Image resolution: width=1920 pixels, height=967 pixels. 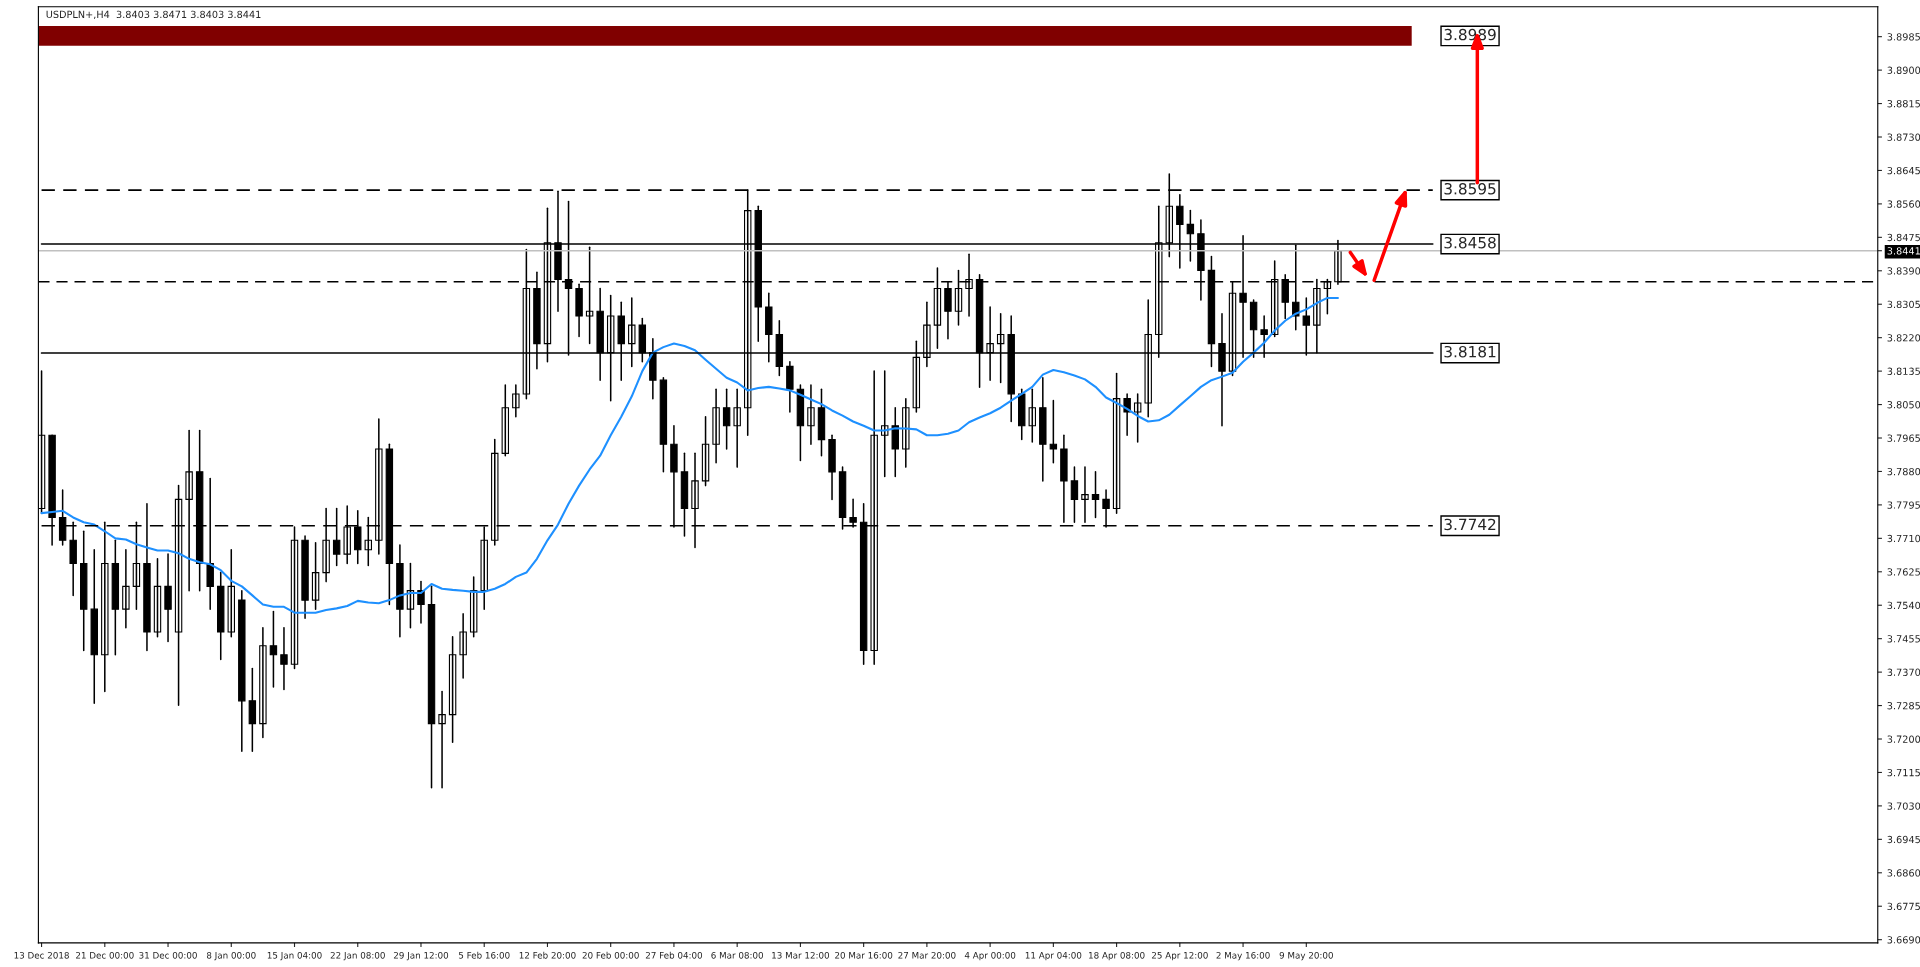 I want to click on ref-line-label: 3.8181, so click(x=1470, y=351).